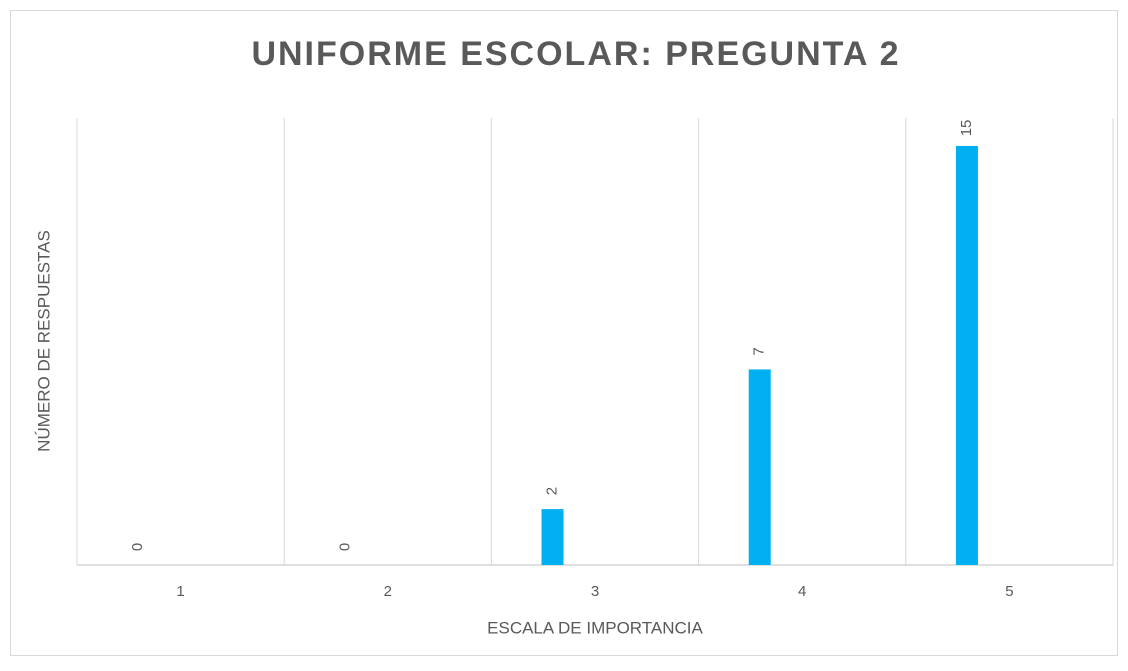 This screenshot has width=1128, height=671. I want to click on x-tick-label: 1, so click(180, 591).